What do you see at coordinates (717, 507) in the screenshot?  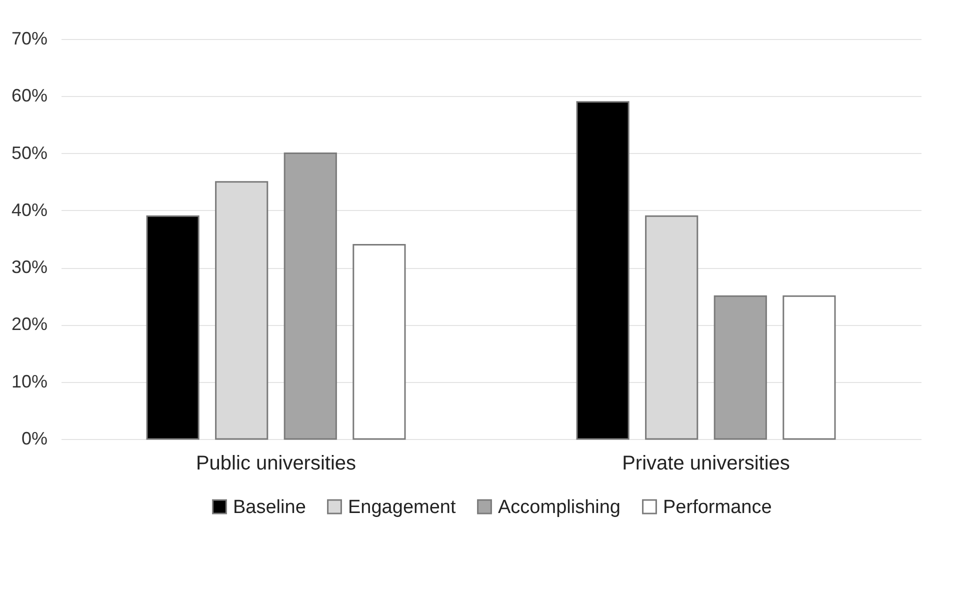 I see `legend-label: Performance` at bounding box center [717, 507].